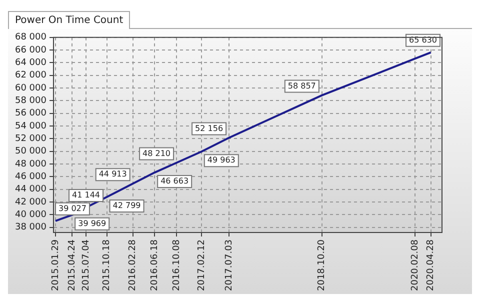 This screenshot has height=303, width=480. Describe the element at coordinates (30, 37) in the screenshot. I see `y-tick-label: 68 000` at that location.